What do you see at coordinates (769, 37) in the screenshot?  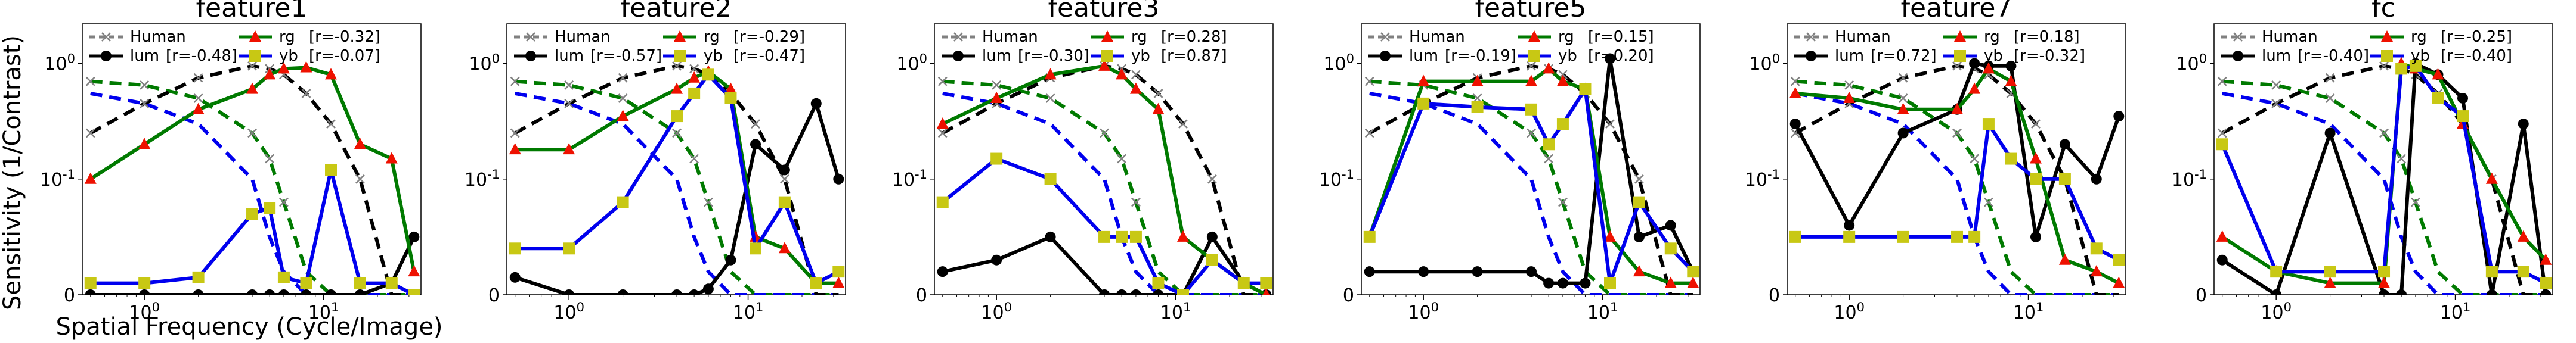 I see `legend-rg-r: [r=-0.29]` at bounding box center [769, 37].